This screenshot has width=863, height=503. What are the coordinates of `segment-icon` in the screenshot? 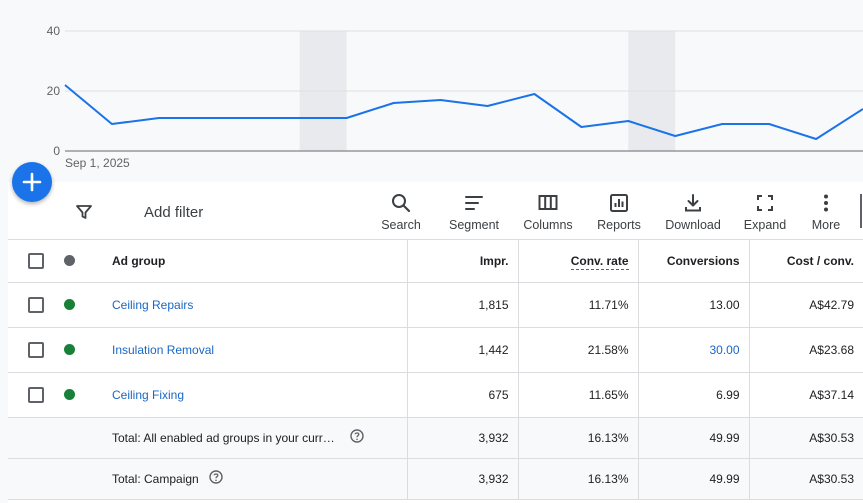 It's located at (474, 203).